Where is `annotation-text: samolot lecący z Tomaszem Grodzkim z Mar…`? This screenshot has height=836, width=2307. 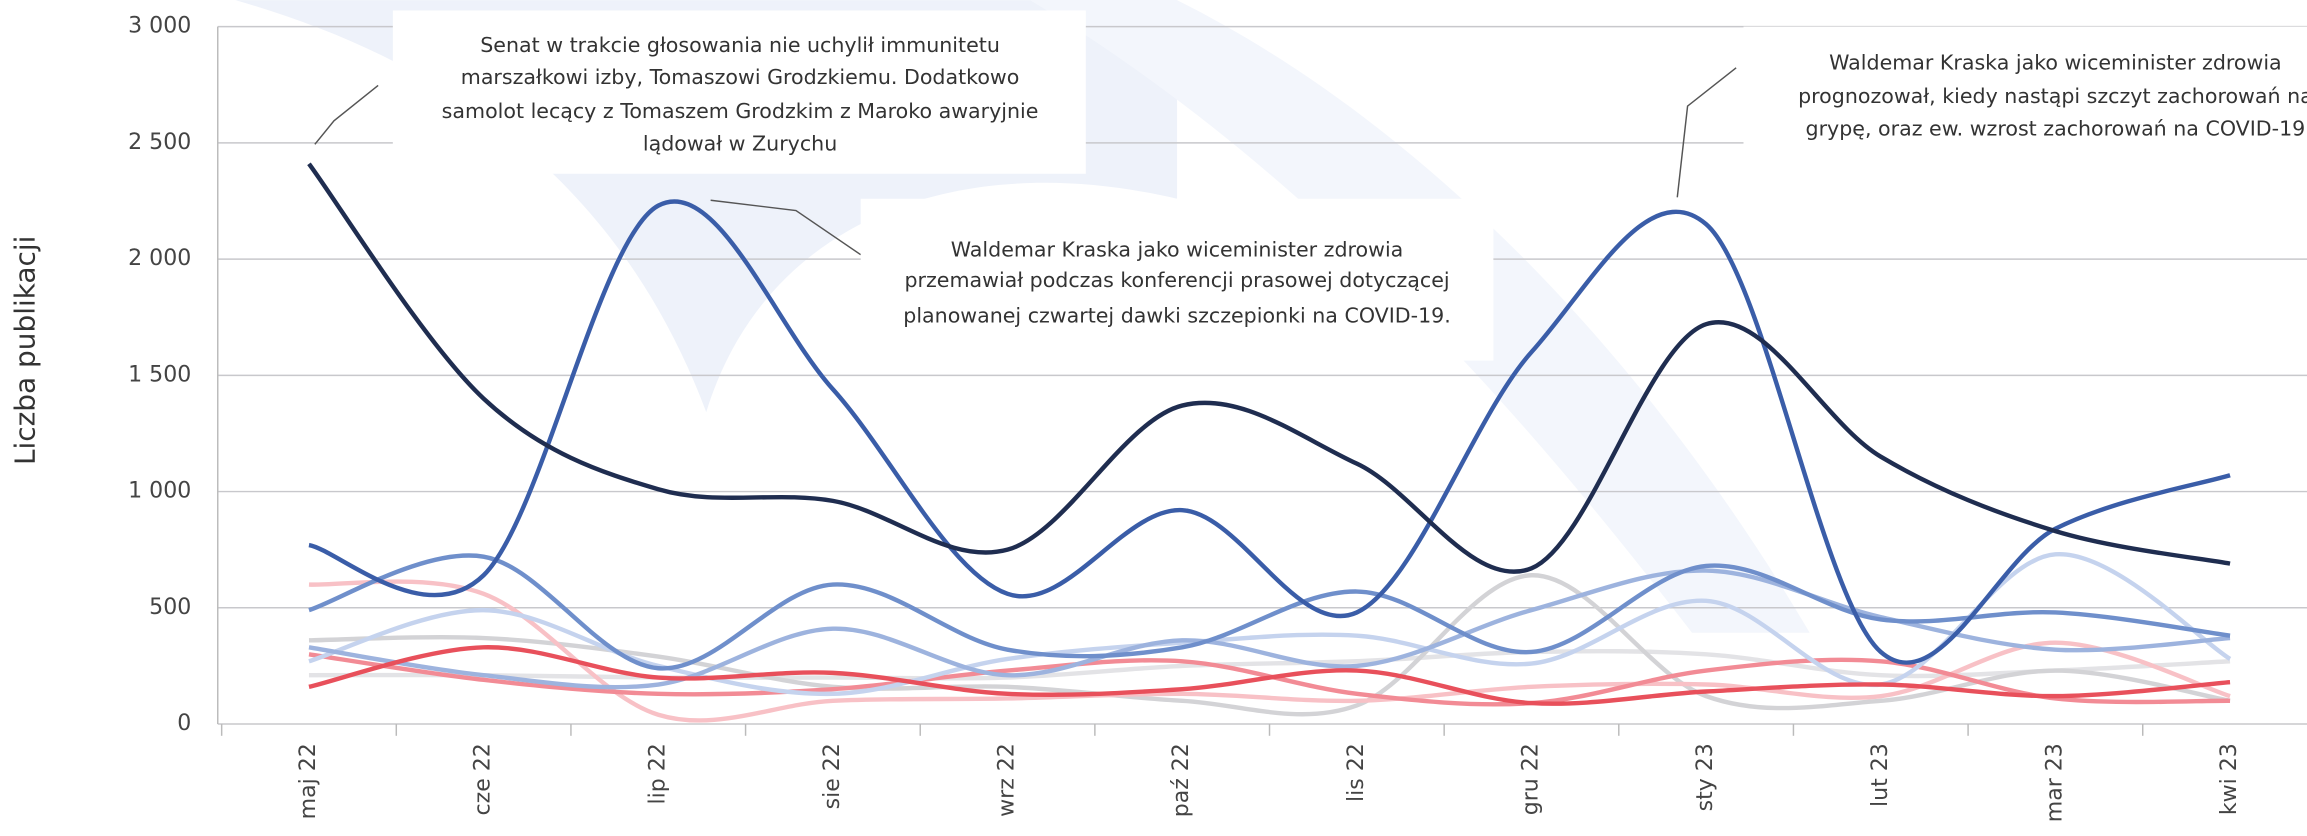
annotation-text: samolot lecący z Tomaszem Grodzkim z Mar… is located at coordinates (740, 111).